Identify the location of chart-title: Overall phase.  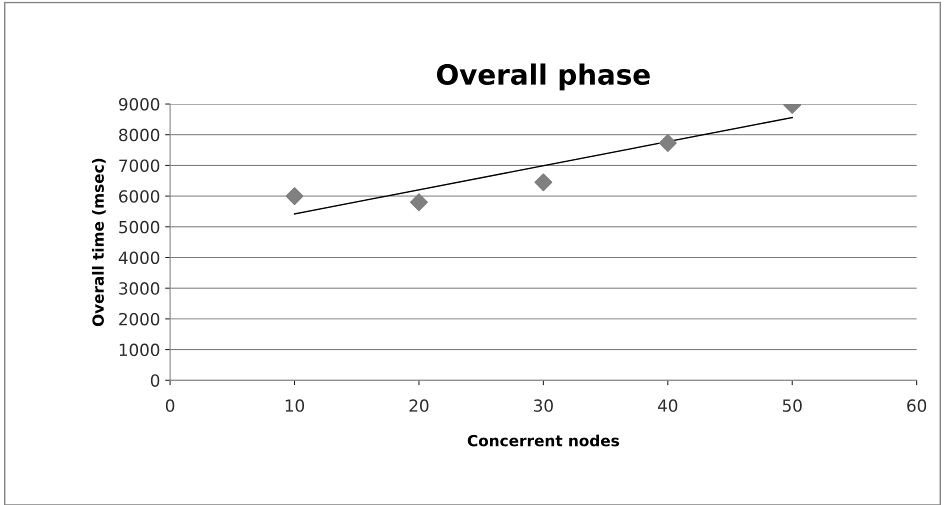
(543, 76).